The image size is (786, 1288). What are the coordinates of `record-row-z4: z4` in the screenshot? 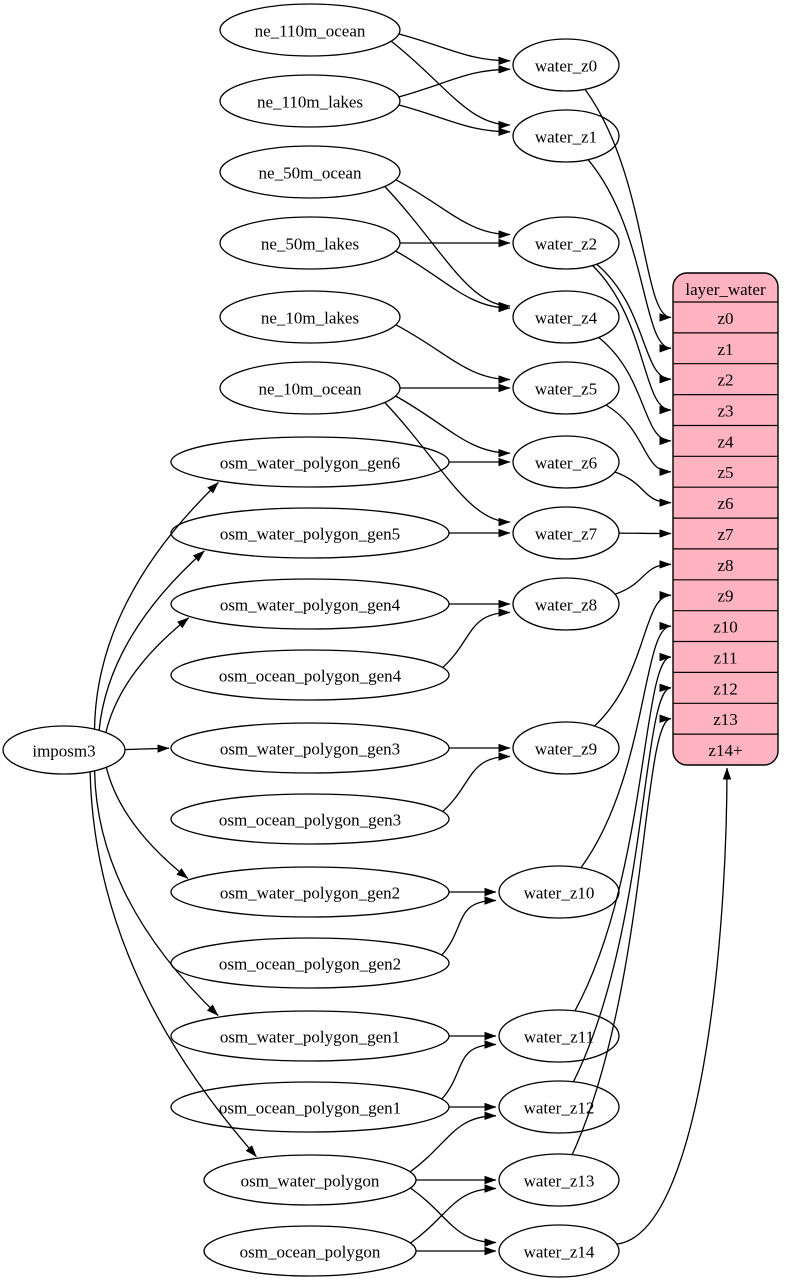 It's located at (725, 441).